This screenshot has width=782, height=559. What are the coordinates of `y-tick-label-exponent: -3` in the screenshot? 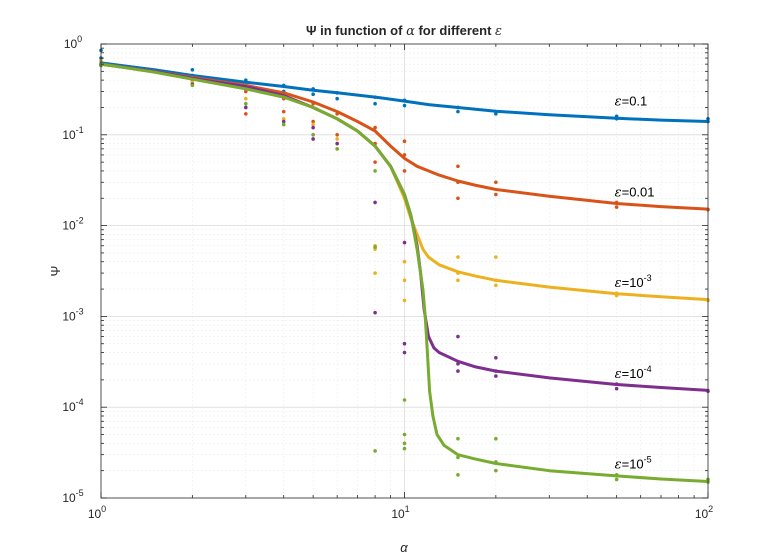 It's located at (80, 311).